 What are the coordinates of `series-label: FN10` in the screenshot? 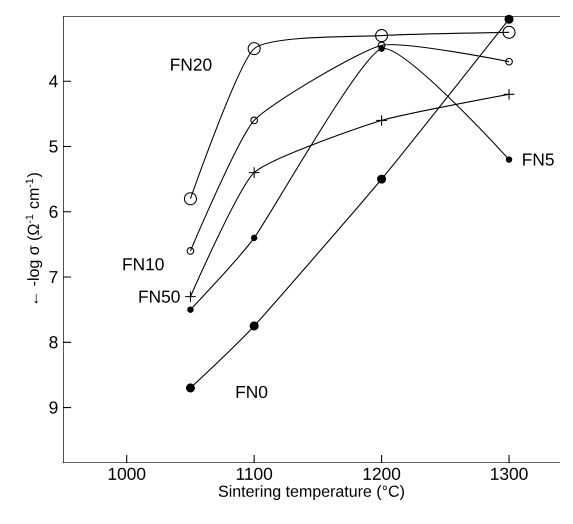 It's located at (143, 264).